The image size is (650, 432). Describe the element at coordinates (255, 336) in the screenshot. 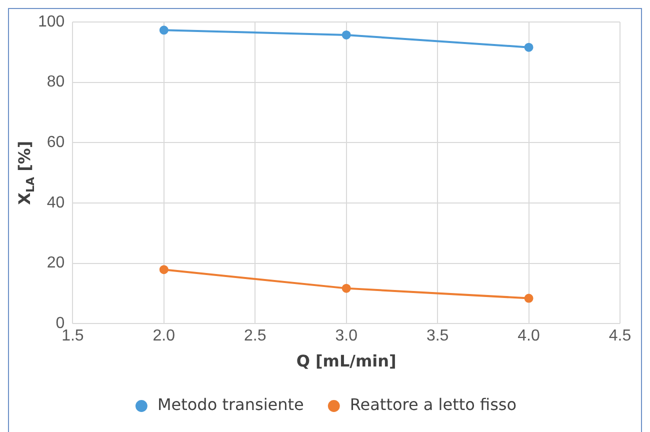

I see `x-tick-label: 2.5` at that location.